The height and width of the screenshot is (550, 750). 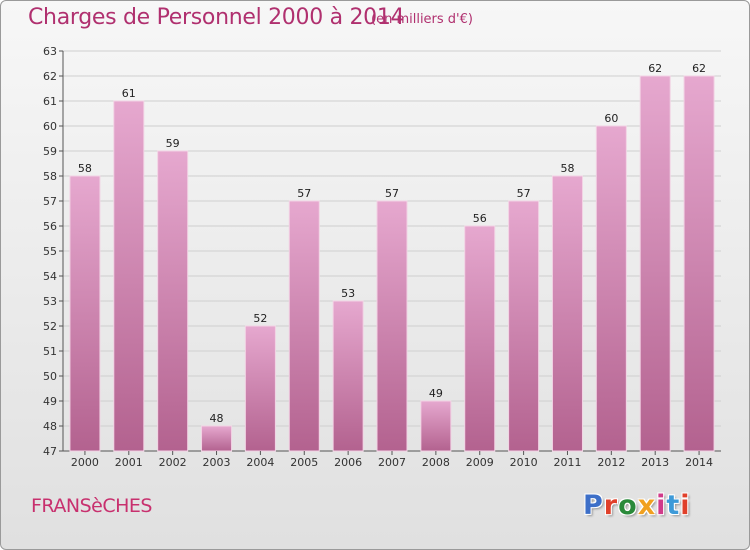 I want to click on y-tick-label: 54, so click(x=50, y=276).